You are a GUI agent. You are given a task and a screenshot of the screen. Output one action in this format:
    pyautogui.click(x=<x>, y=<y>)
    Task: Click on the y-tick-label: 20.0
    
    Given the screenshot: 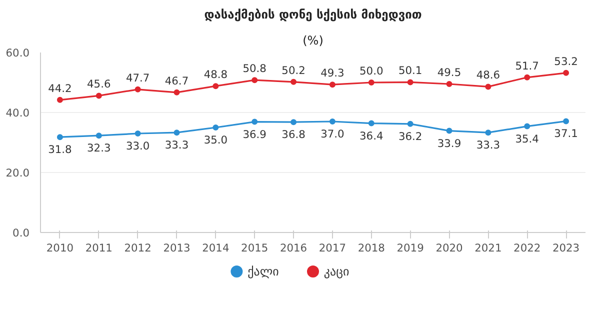 What is the action you would take?
    pyautogui.click(x=18, y=173)
    